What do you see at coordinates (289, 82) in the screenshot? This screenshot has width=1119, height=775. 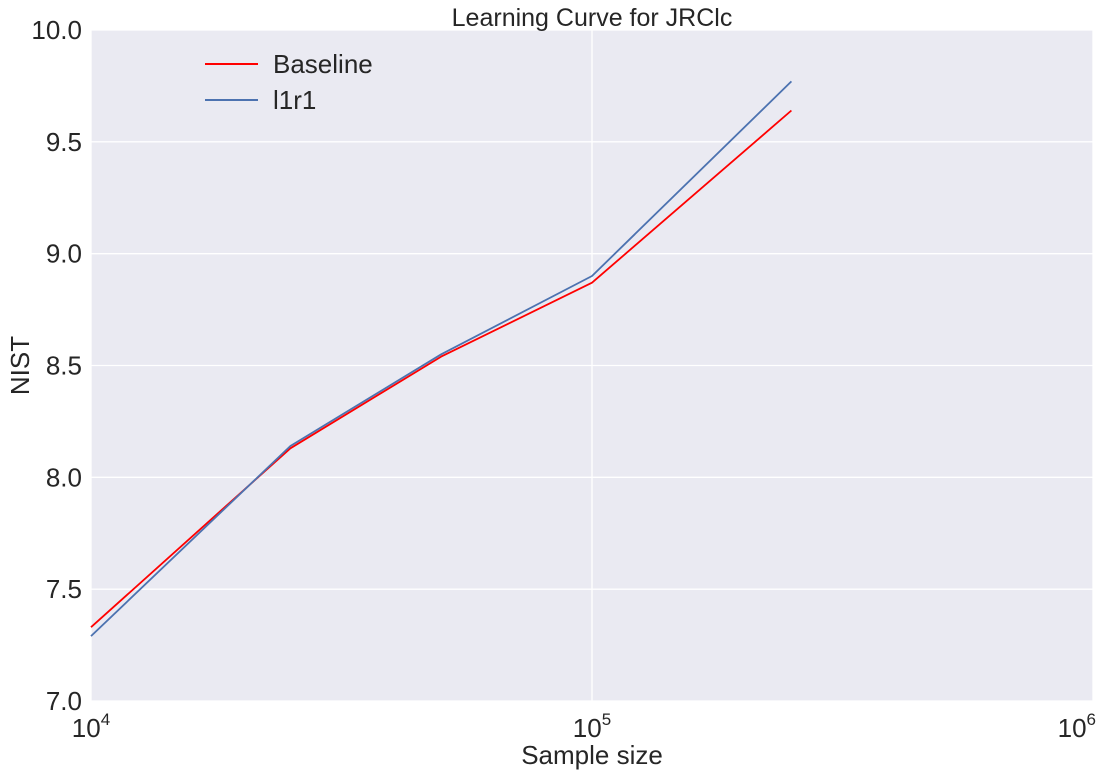 I see `legend: Baseline l1r1` at bounding box center [289, 82].